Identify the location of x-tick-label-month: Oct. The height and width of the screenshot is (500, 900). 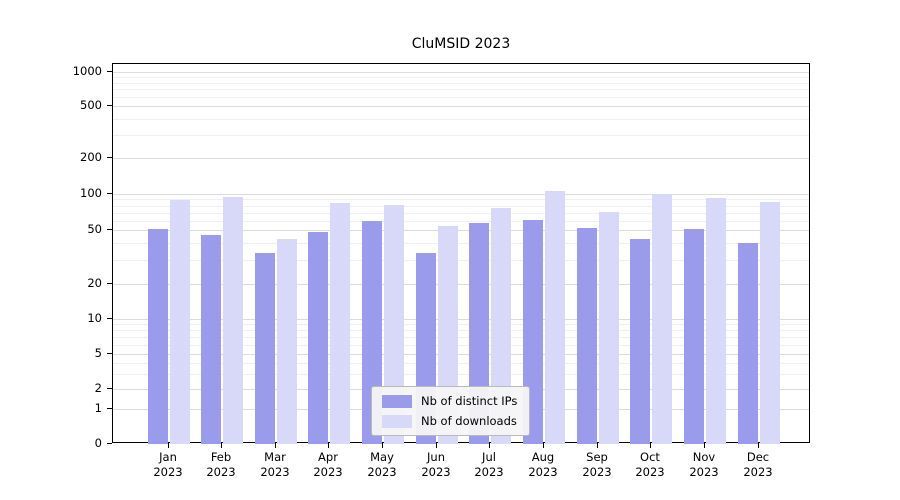
(650, 457).